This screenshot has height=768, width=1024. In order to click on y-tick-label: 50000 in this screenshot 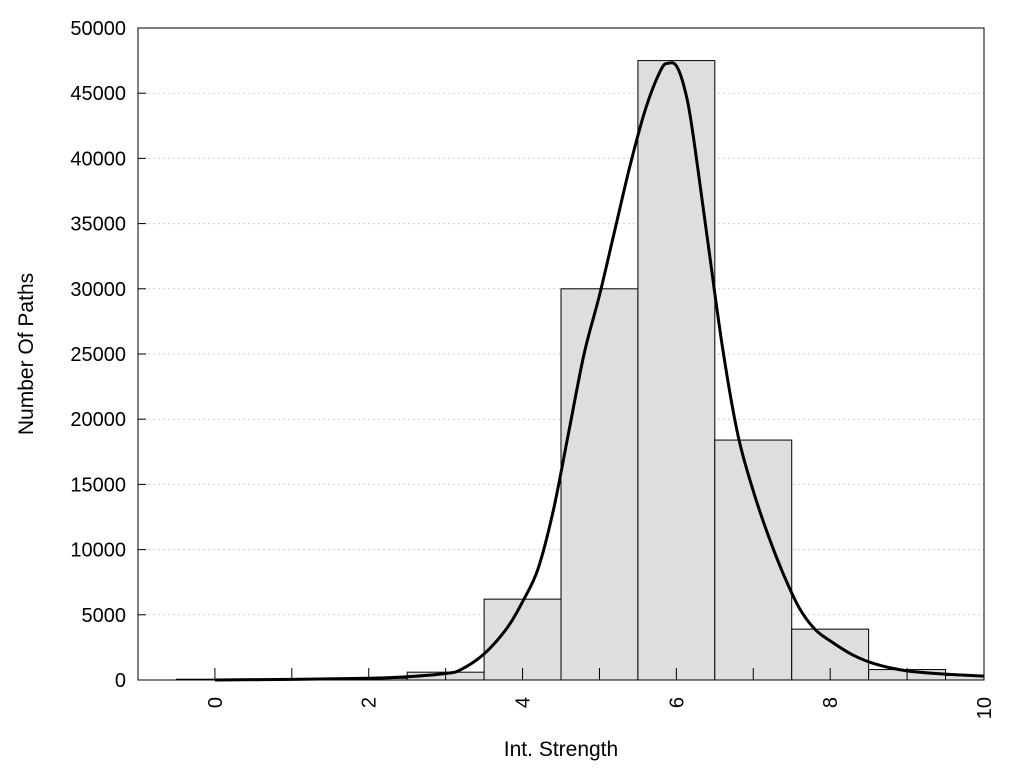, I will do `click(98, 29)`.